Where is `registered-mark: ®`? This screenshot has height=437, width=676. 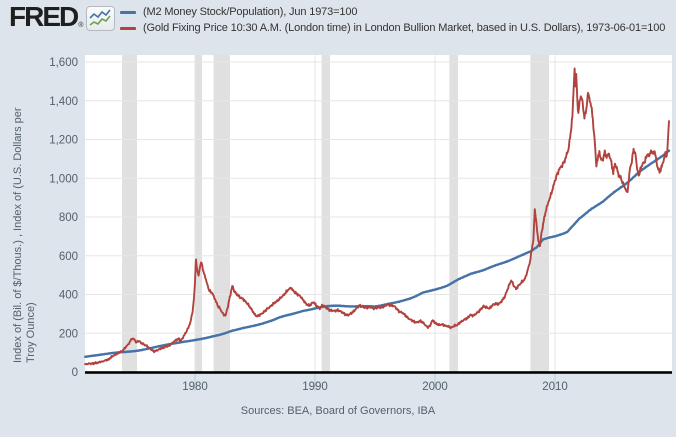 registered-mark: ® is located at coordinates (81, 25).